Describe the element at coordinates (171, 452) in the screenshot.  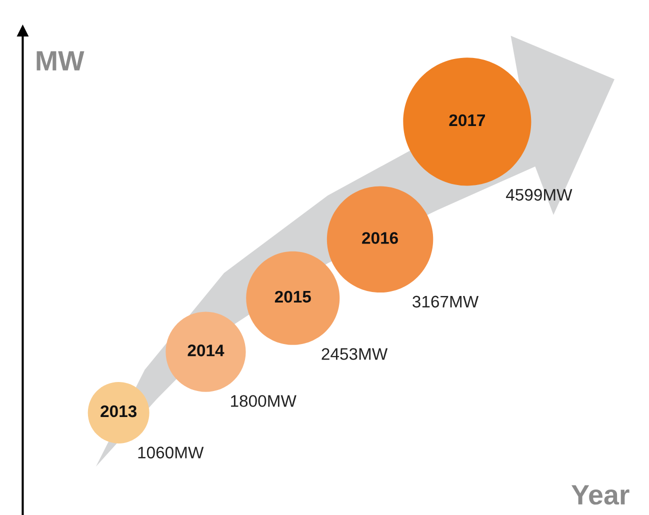
I see `data-label: 1060MW` at that location.